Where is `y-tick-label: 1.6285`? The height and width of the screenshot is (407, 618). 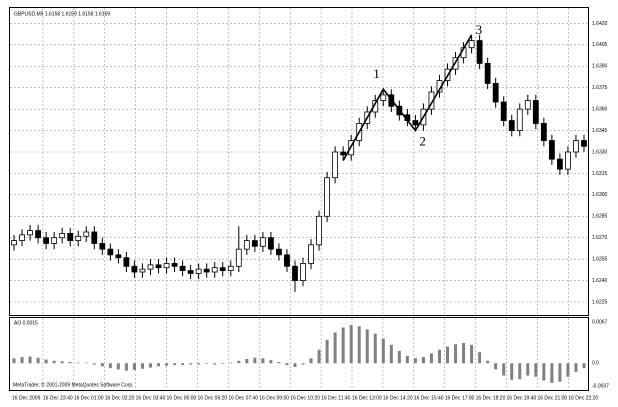
y-tick-label: 1.6285 is located at coordinates (600, 217).